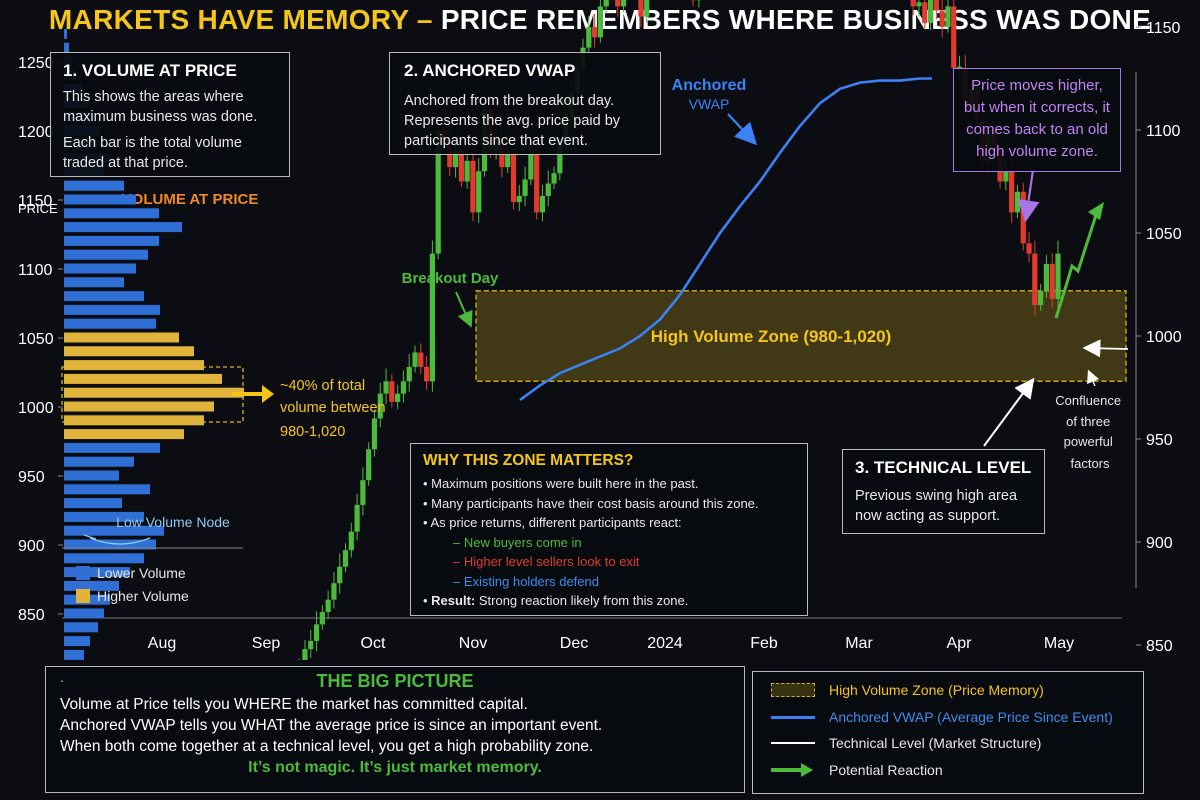  Describe the element at coordinates (36, 63) in the screenshot. I see `left-tick-label: 1250` at that location.